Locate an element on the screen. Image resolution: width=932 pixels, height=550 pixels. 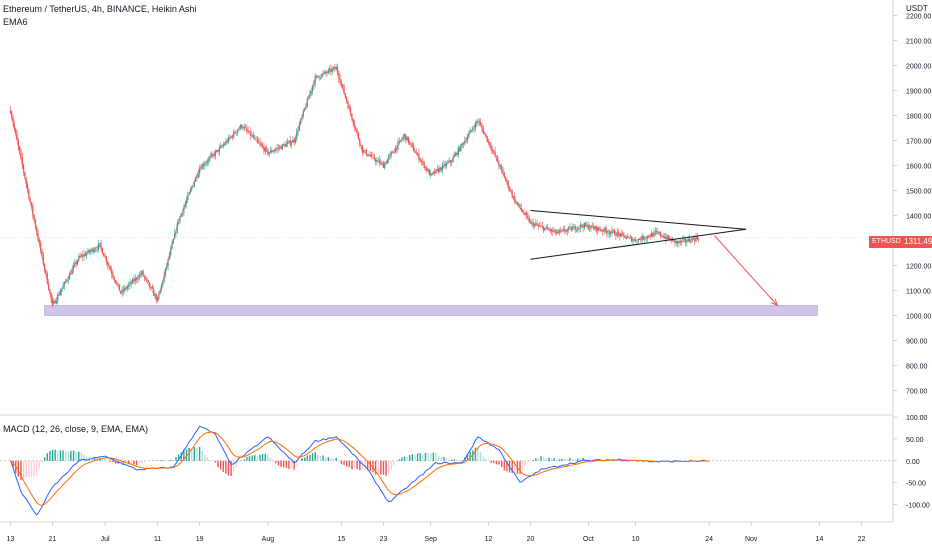
support-zone is located at coordinates (431, 310).